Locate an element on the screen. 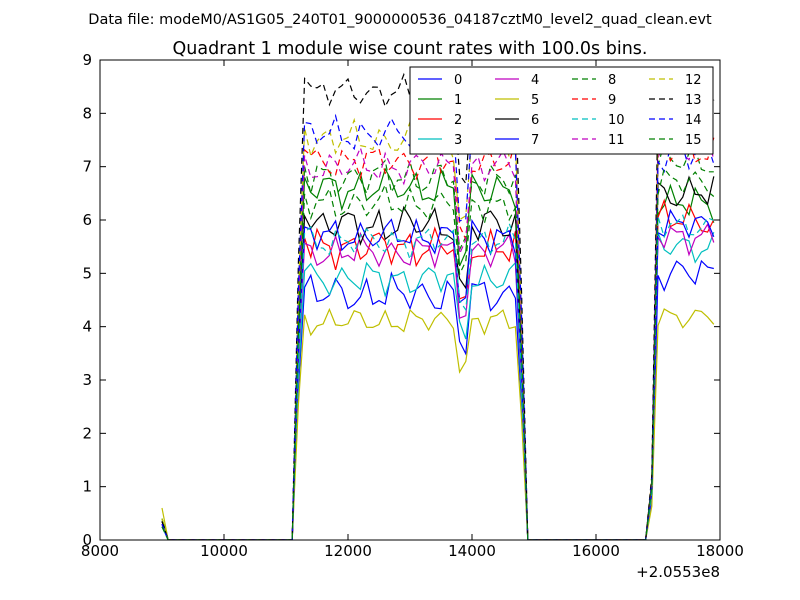 The height and width of the screenshot is (600, 800). x-offset-text: +2.0553e8 is located at coordinates (678, 572).